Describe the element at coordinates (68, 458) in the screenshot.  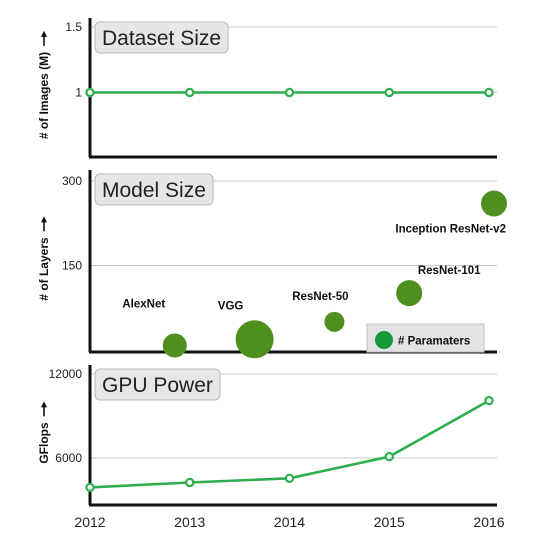
I see `y-tick-label: 6000` at that location.